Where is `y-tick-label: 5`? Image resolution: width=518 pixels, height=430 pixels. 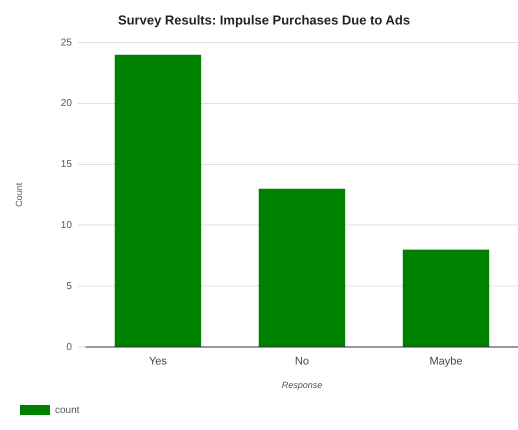 y-tick-label: 5 is located at coordinates (69, 286).